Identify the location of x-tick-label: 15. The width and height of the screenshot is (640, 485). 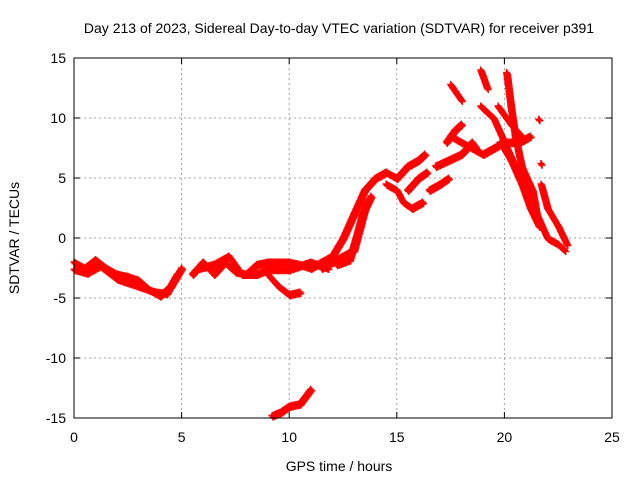
(397, 437).